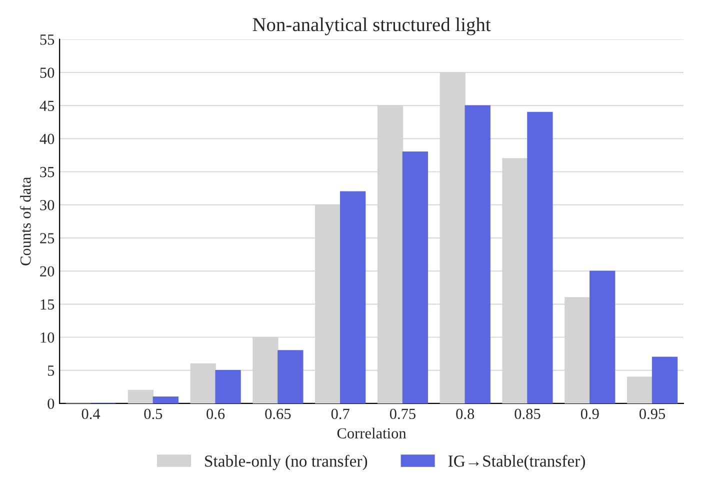  Describe the element at coordinates (47, 238) in the screenshot. I see `y-tick-label: 25` at that location.